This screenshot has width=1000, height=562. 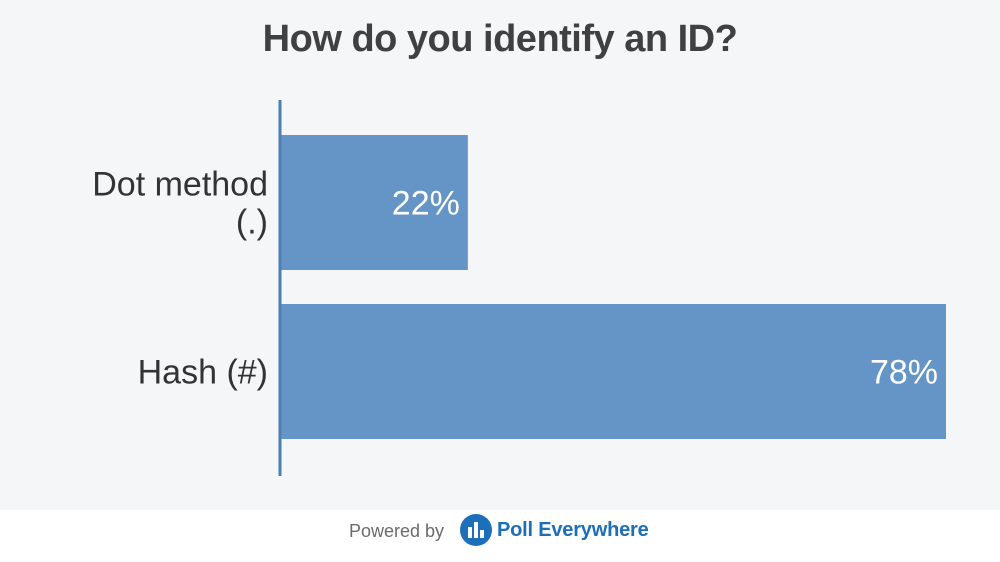 What do you see at coordinates (426, 204) in the screenshot?
I see `data-label-1: 22%` at bounding box center [426, 204].